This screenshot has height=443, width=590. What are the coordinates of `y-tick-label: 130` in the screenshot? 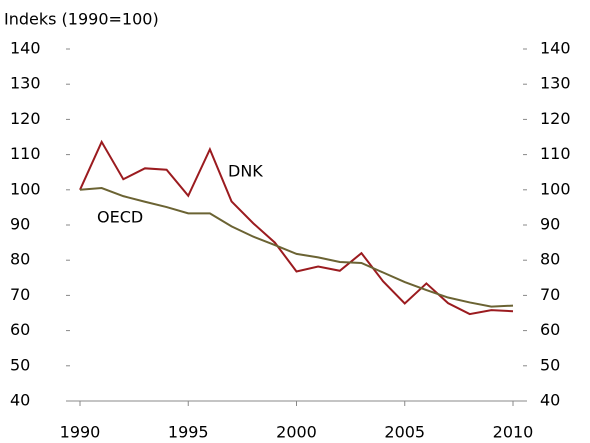 It's located at (25, 83).